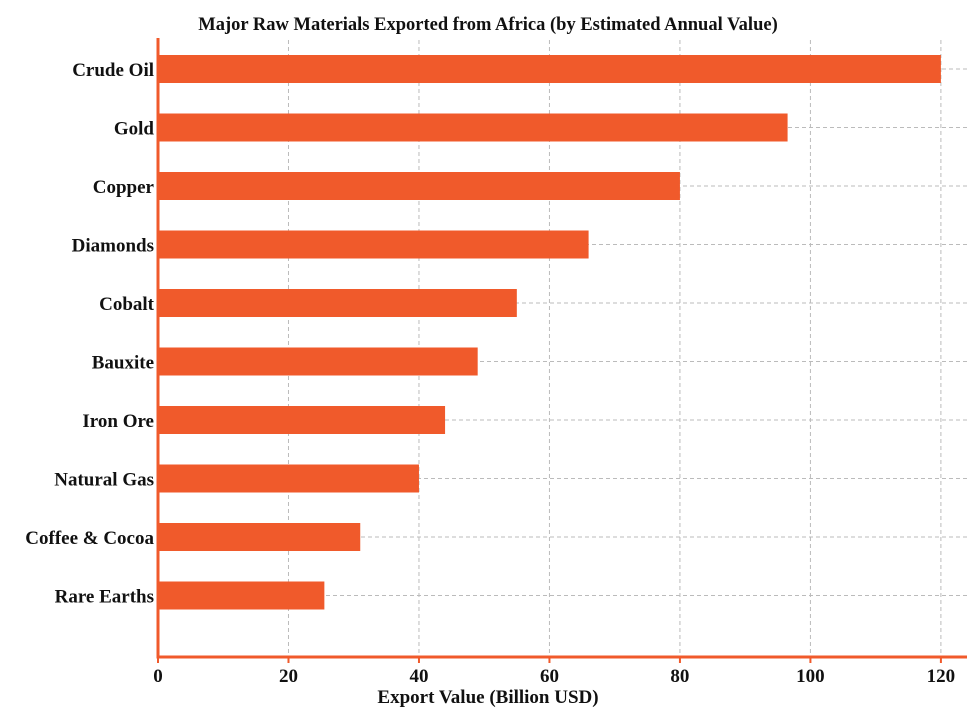 The height and width of the screenshot is (709, 967). Describe the element at coordinates (113, 70) in the screenshot. I see `category-label-0: Crude Oil` at that location.